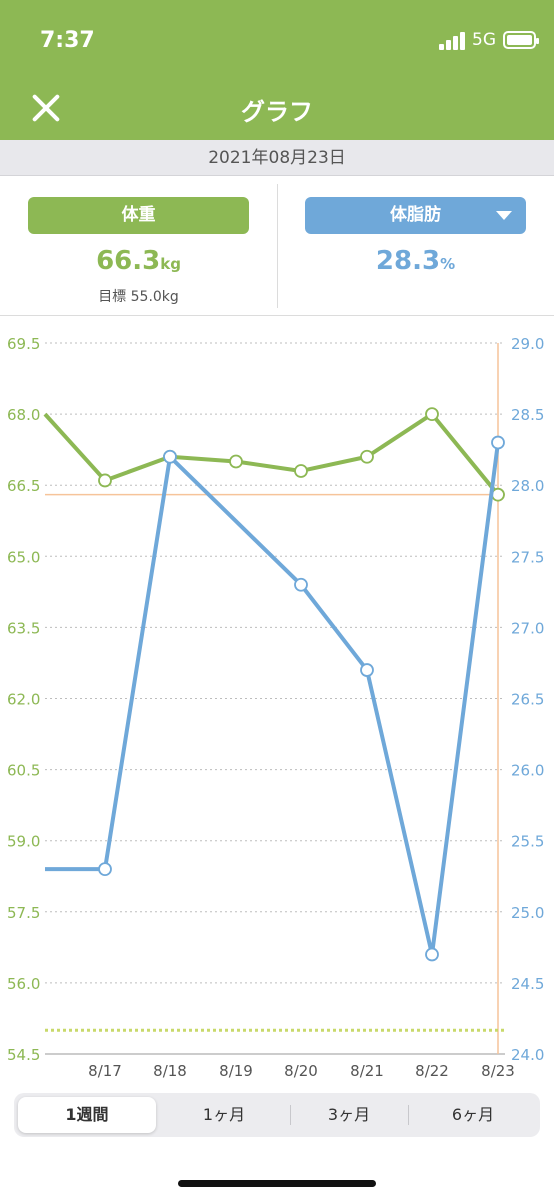 The image size is (554, 1200). What do you see at coordinates (527, 913) in the screenshot?
I see `right-axis-tick-label: 25.0` at bounding box center [527, 913].